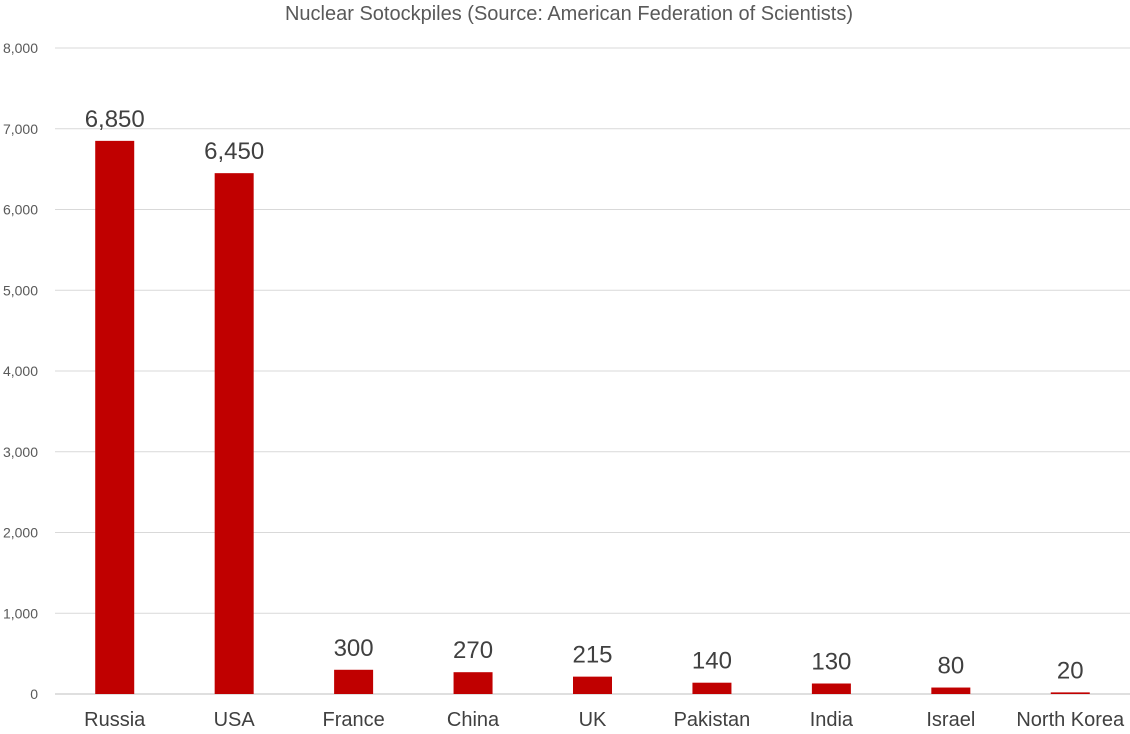 The height and width of the screenshot is (734, 1130). I want to click on data-label: 20, so click(1070, 670).